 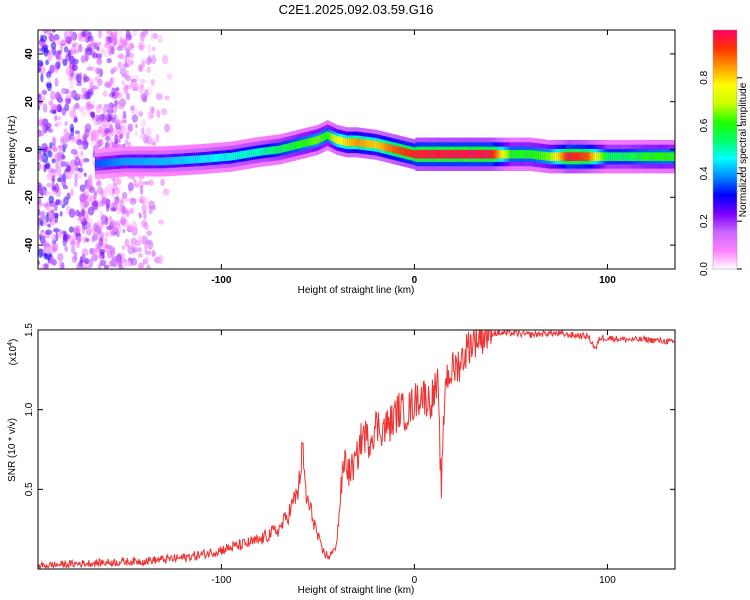 What do you see at coordinates (704, 125) in the screenshot?
I see `colorbar-tick-label: 0.6` at bounding box center [704, 125].